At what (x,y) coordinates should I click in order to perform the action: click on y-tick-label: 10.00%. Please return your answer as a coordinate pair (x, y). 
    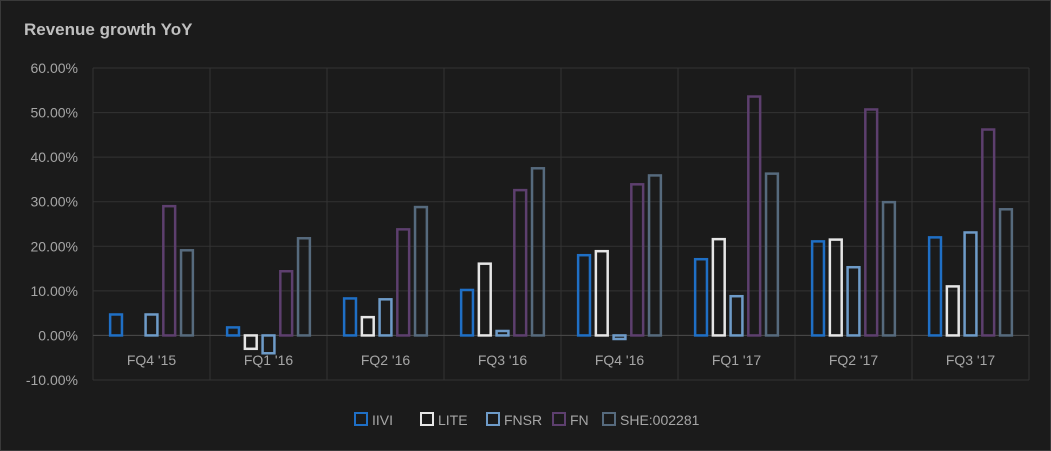
    Looking at the image, I should click on (54, 291).